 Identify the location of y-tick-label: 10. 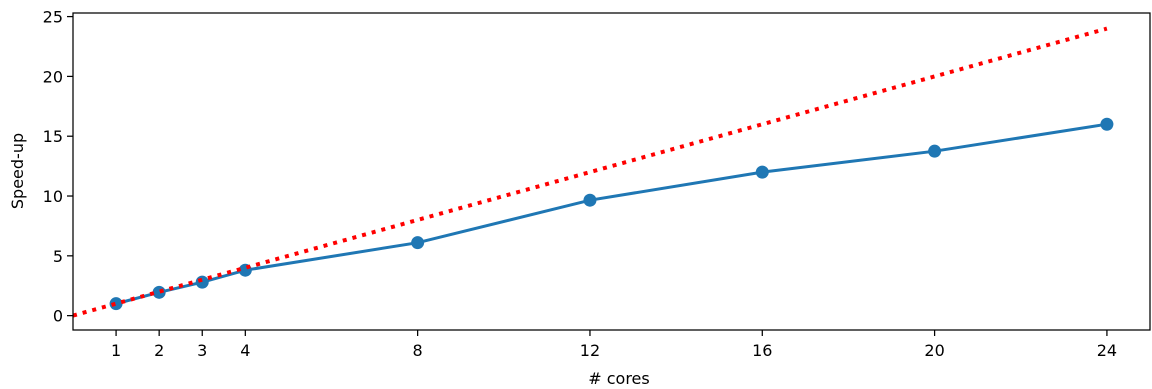
(53, 196).